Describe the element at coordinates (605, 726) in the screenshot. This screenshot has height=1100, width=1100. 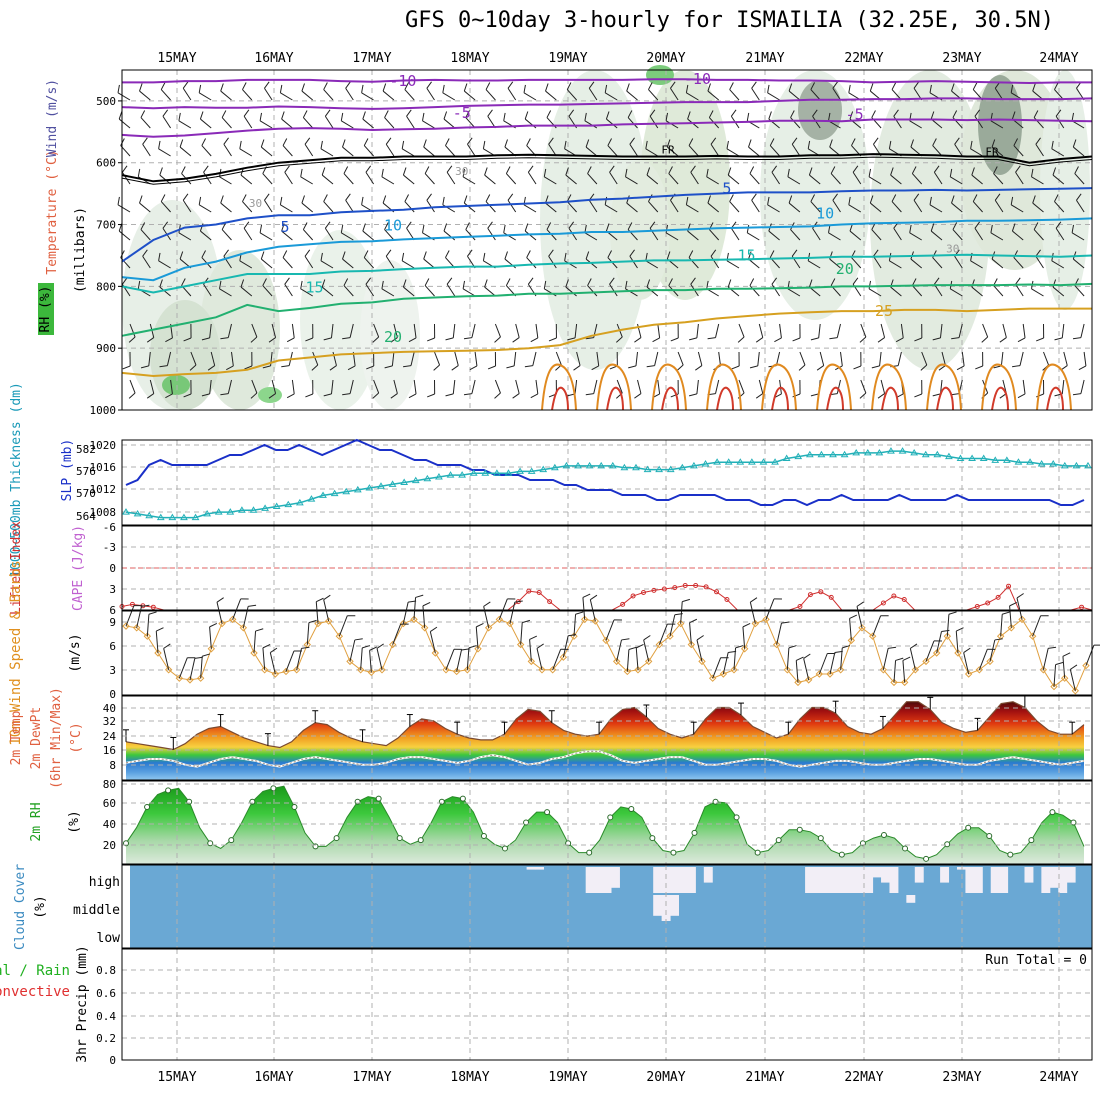
I see `temperature-line` at that location.